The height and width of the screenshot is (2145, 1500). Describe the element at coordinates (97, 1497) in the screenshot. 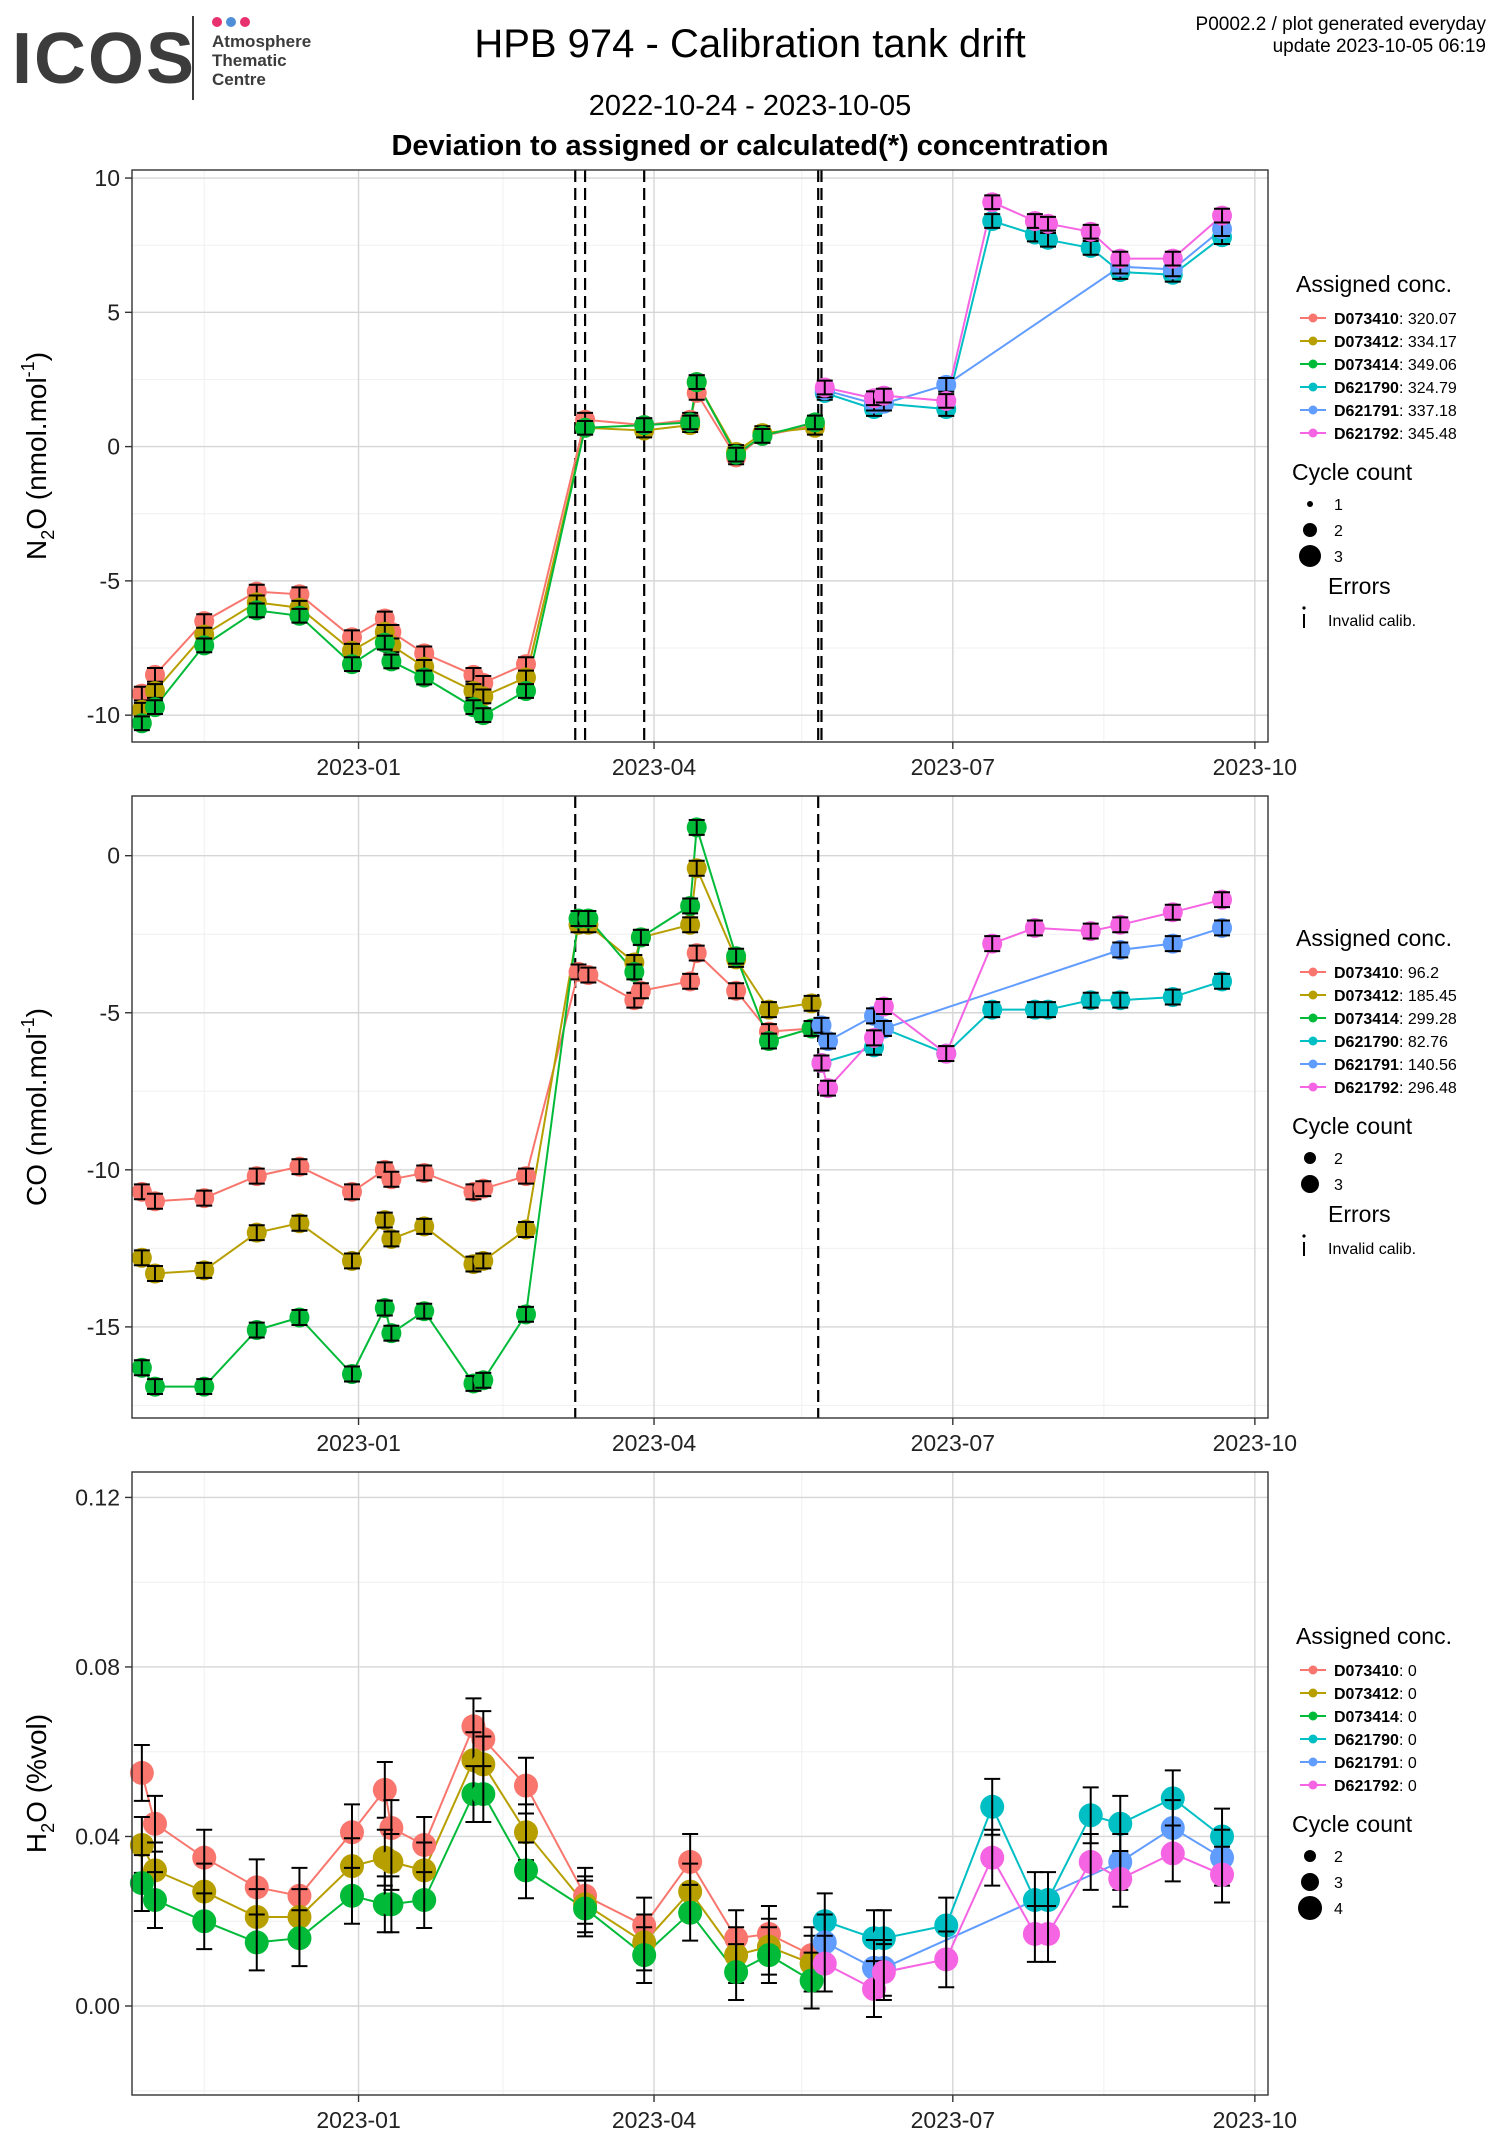

I see `y-tick-label: 0.12` at that location.